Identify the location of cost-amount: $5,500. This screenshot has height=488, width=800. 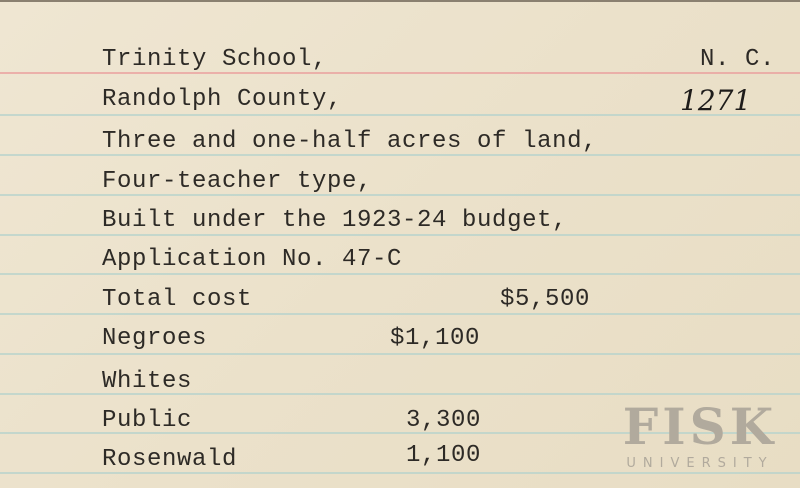
(545, 299).